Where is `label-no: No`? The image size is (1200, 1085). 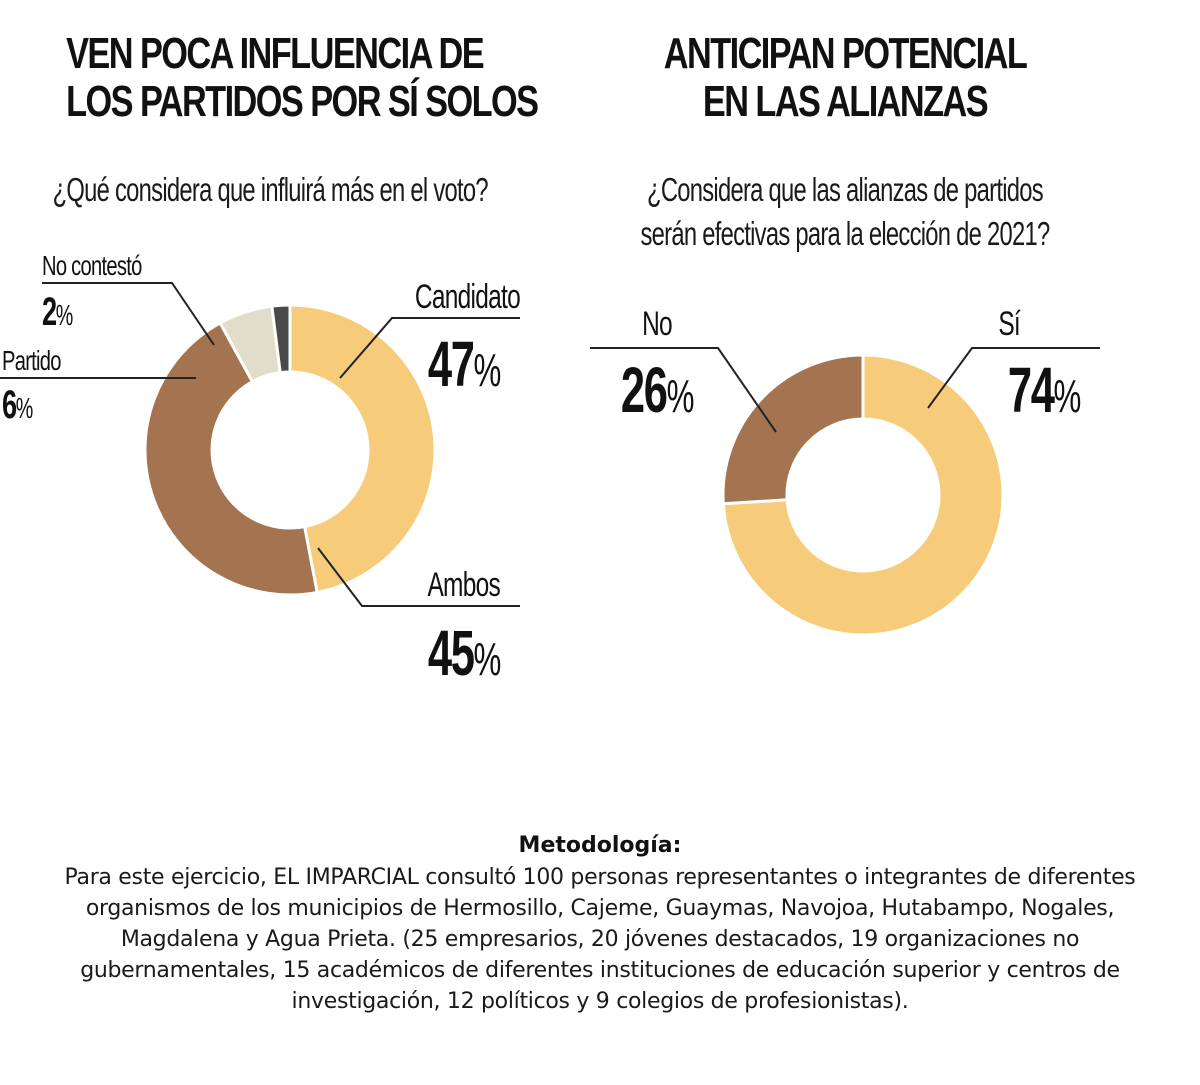
label-no: No is located at coordinates (657, 324).